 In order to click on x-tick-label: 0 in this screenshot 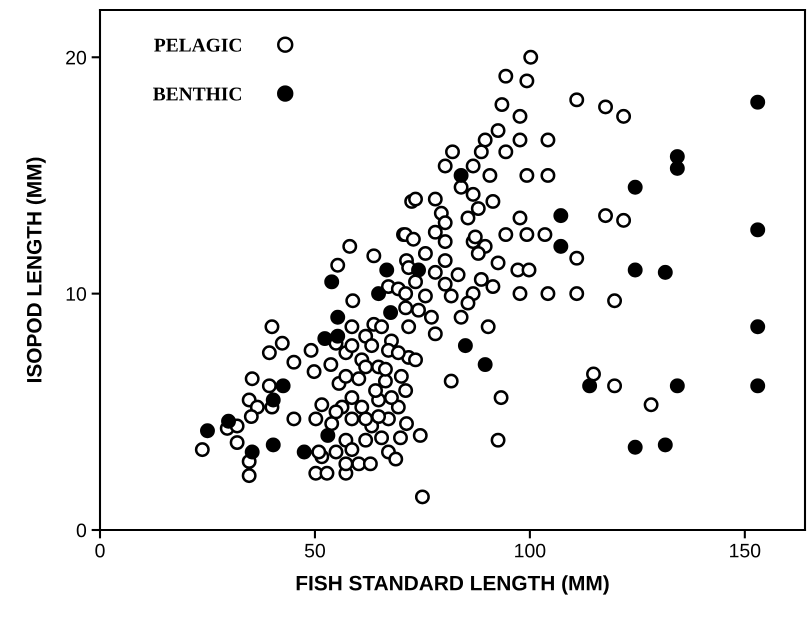, I will do `click(100, 551)`.